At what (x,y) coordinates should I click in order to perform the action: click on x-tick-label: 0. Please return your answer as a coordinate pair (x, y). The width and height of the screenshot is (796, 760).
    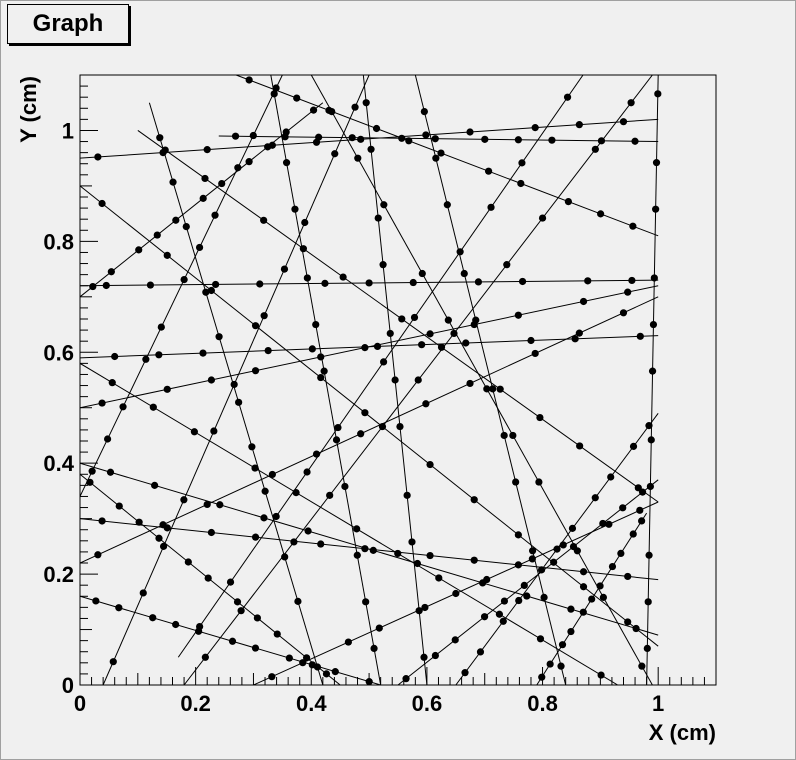
    Looking at the image, I should click on (80, 703).